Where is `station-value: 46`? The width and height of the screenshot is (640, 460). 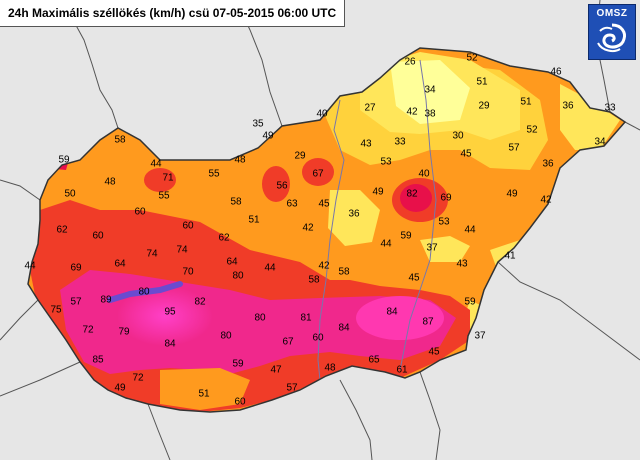 station-value: 46 is located at coordinates (556, 72).